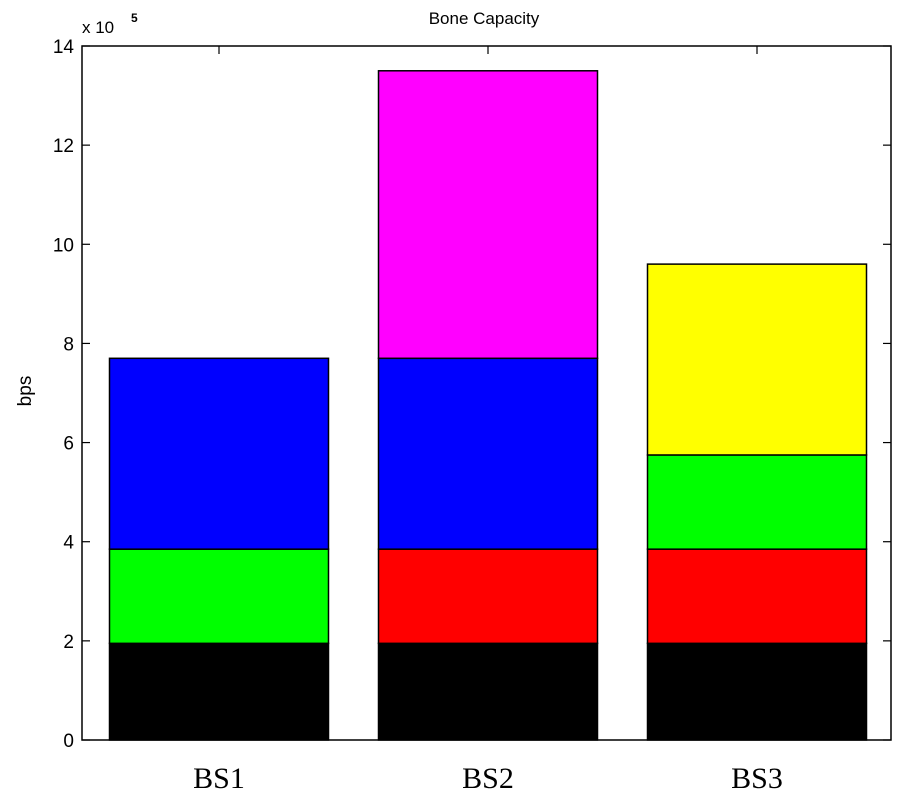  Describe the element at coordinates (488, 778) in the screenshot. I see `x-tick-label: BS2` at that location.